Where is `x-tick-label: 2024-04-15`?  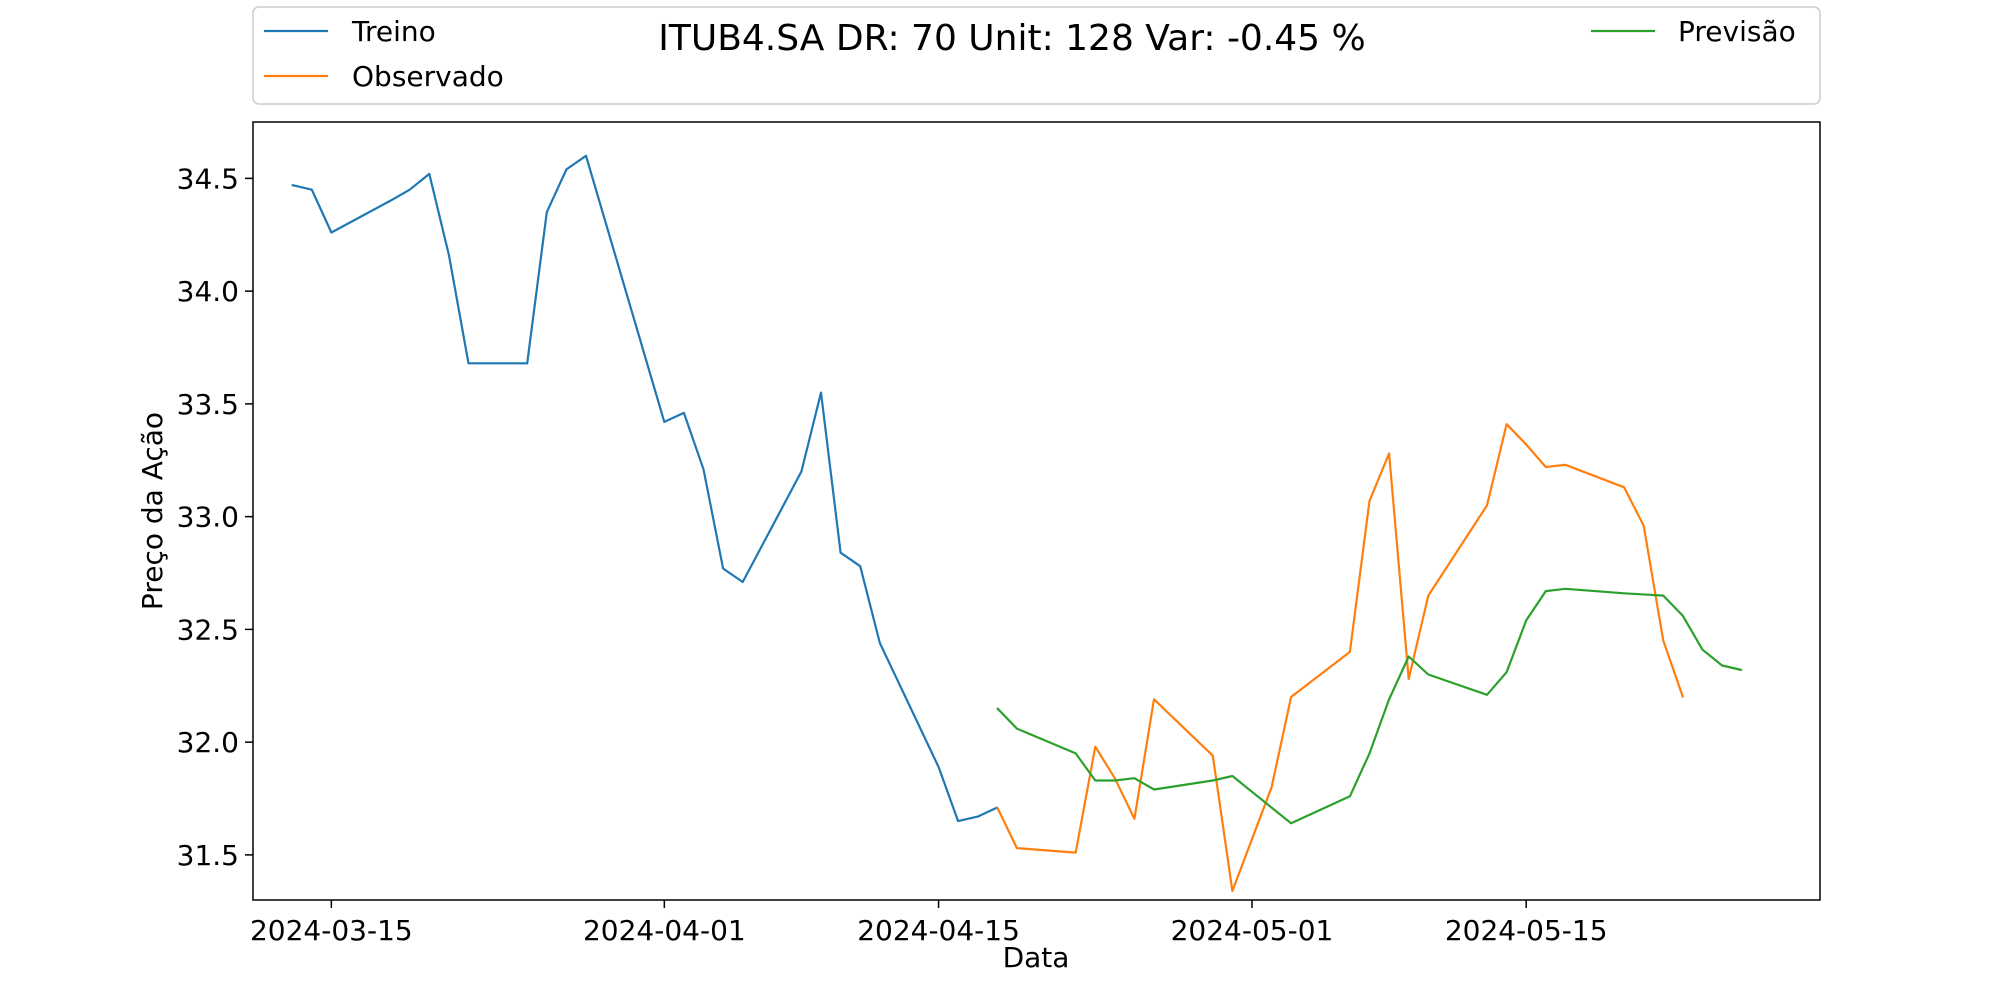
x-tick-label: 2024-04-15 is located at coordinates (938, 930).